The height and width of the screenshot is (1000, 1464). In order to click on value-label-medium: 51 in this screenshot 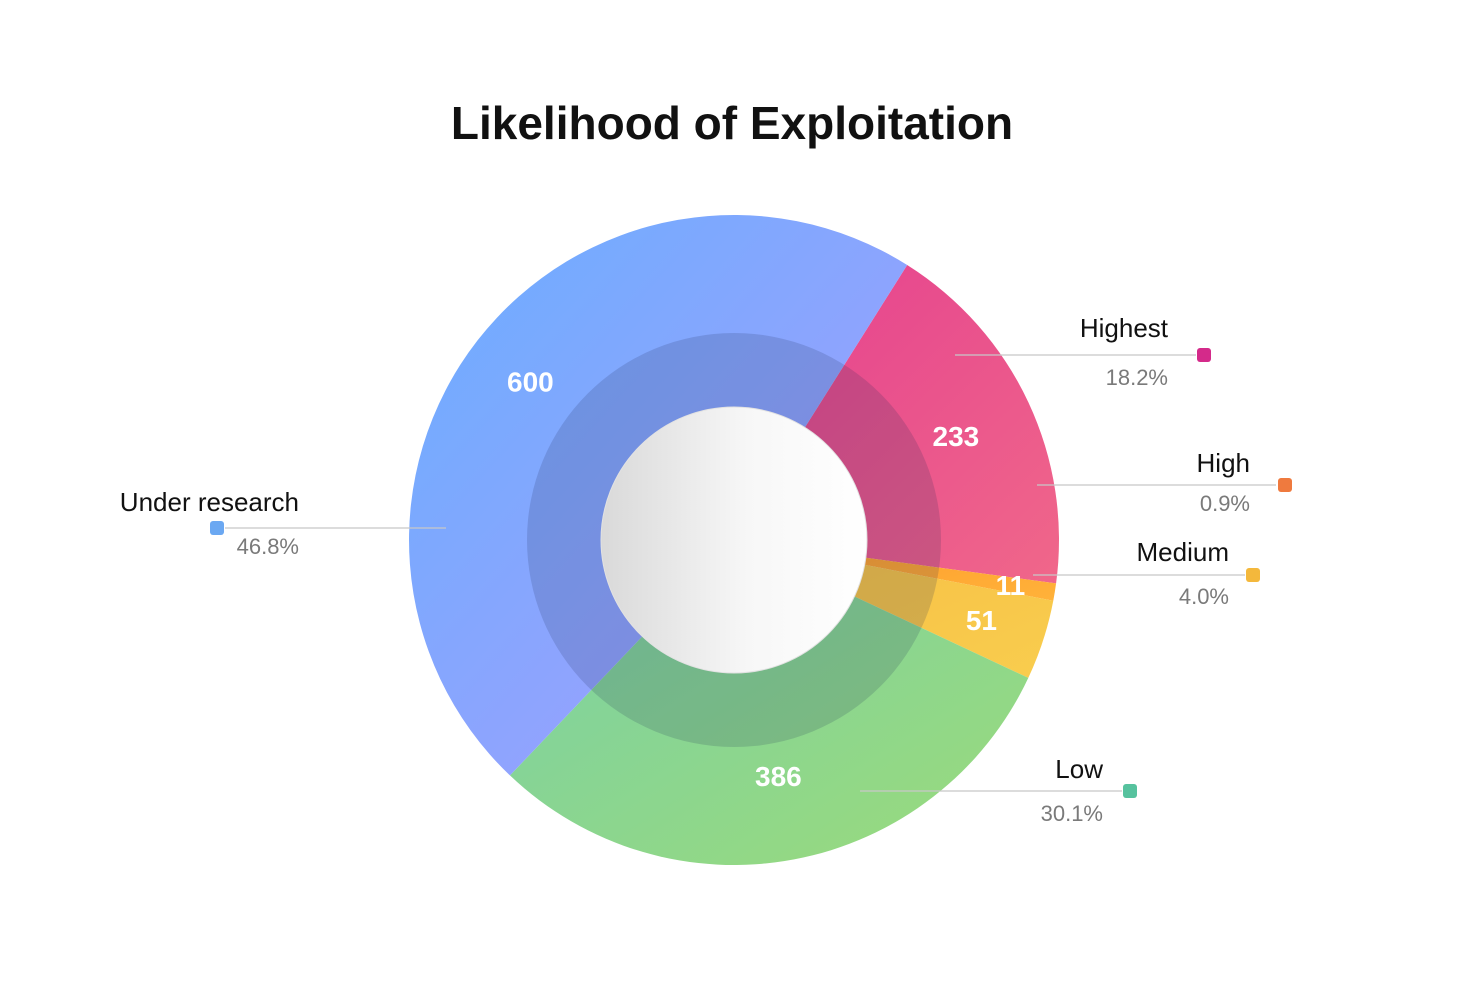, I will do `click(981, 620)`.